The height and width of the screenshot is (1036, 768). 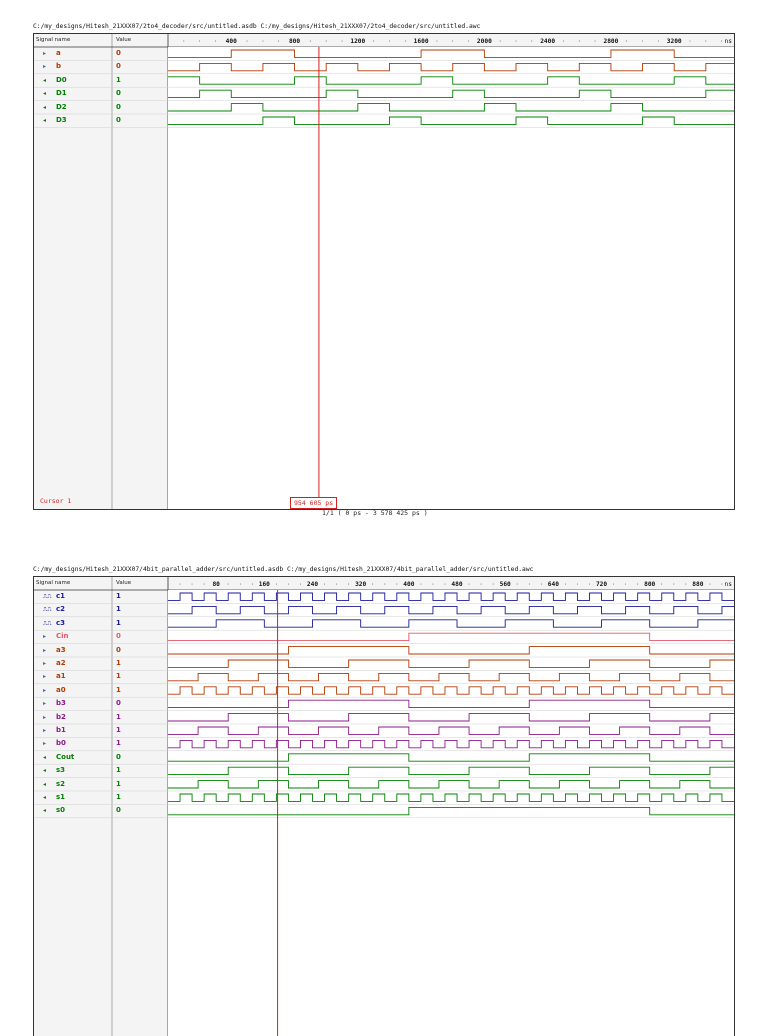 I want to click on signal-row-a2: ▸ a2 1, so click(x=101, y=663).